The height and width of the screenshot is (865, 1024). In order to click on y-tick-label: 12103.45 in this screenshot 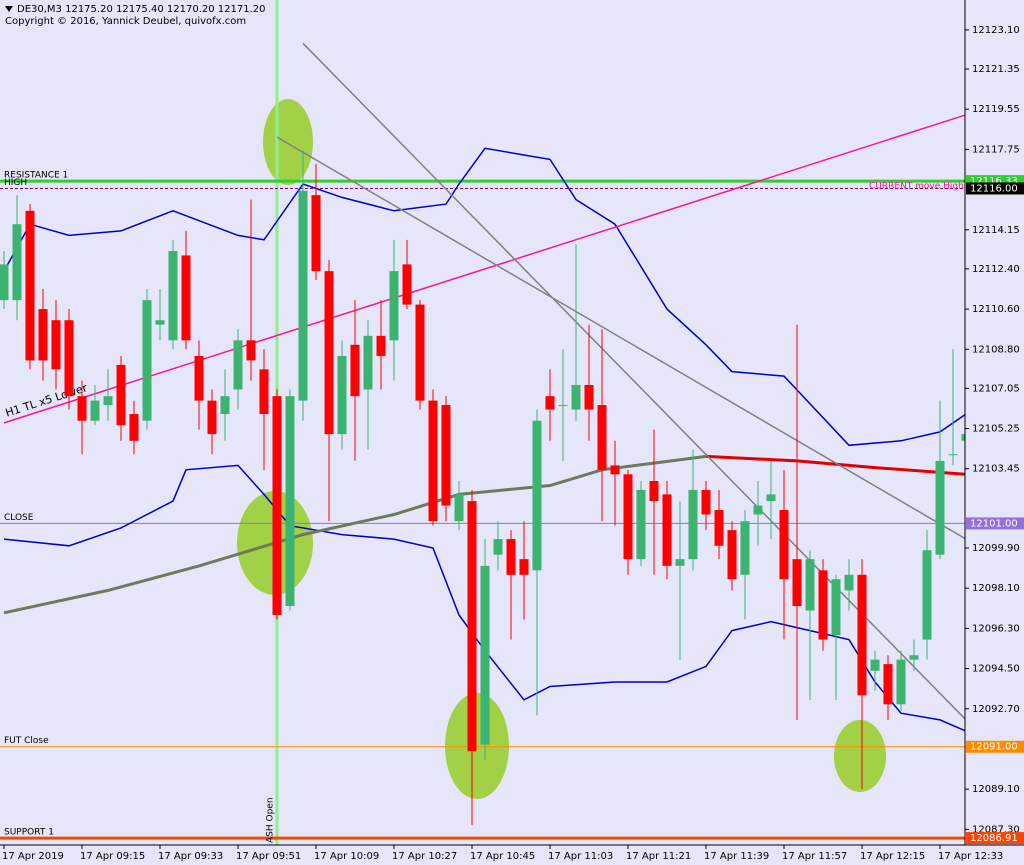, I will do `click(996, 469)`.